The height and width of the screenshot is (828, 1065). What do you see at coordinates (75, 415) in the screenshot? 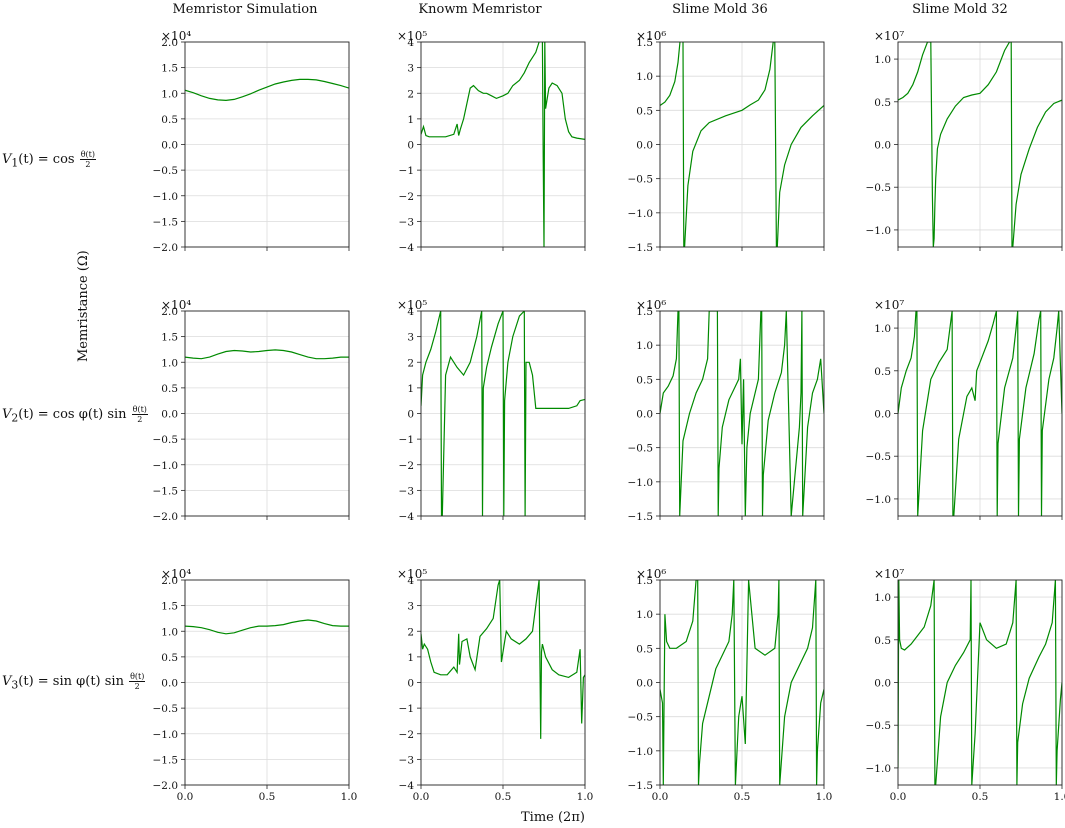
I see `row-label-2: V2(t) = cos φ(t) sin θ(t) 2` at bounding box center [75, 415].